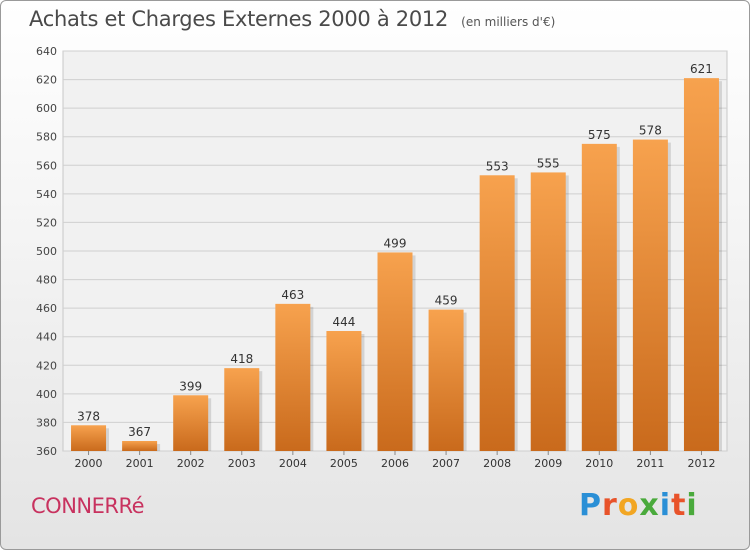 The height and width of the screenshot is (550, 750). I want to click on data-label: 578, so click(650, 131).